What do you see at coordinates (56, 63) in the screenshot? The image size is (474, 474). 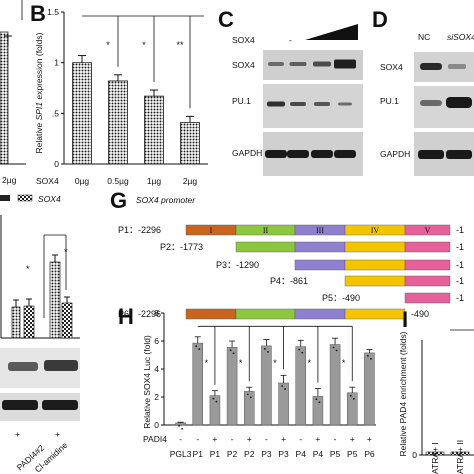 I see `panel-b-ytick-label: 1` at bounding box center [56, 63].